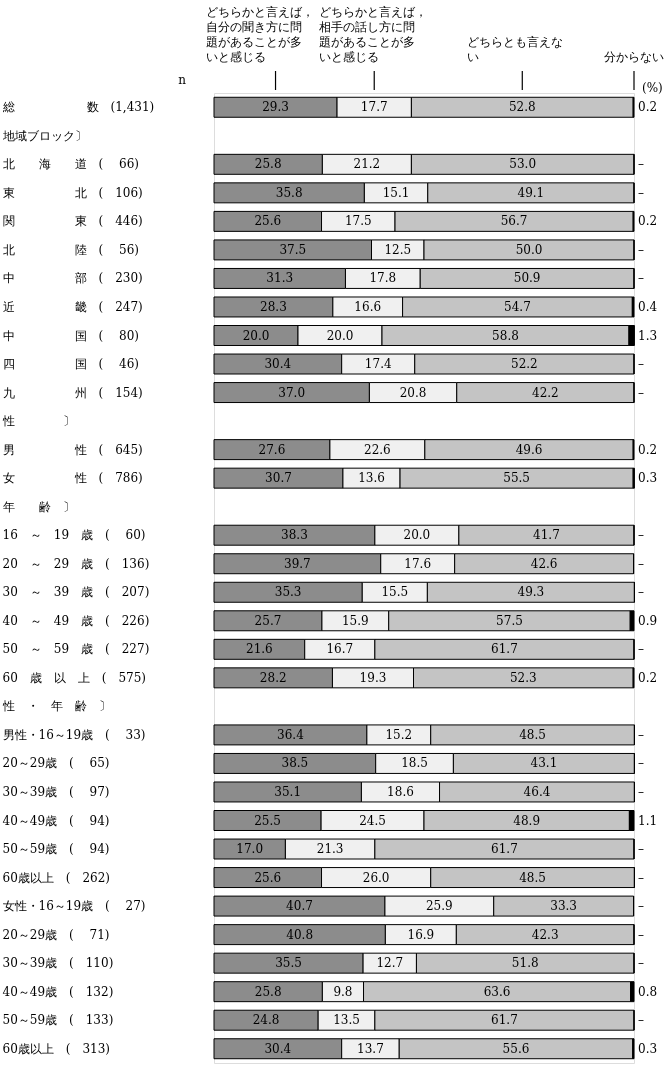 The image size is (672, 1081). Describe the element at coordinates (267, 820) in the screenshot. I see `data-label: 25.5` at that location.